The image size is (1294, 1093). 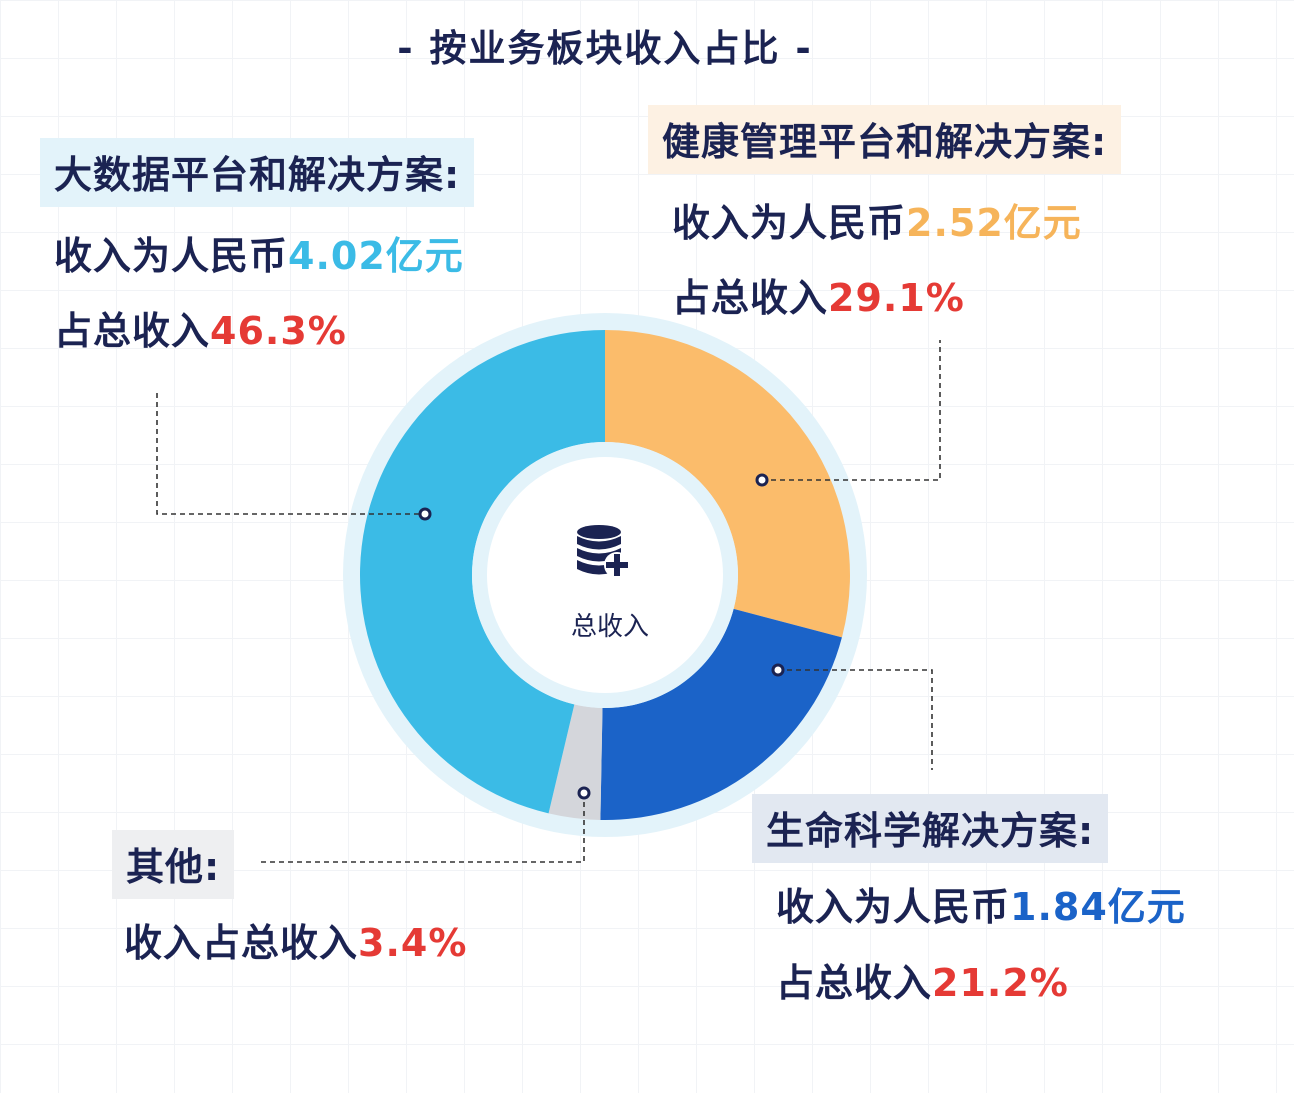 I want to click on label-bigdata: 大数据平台和解决方案:, so click(x=257, y=172).